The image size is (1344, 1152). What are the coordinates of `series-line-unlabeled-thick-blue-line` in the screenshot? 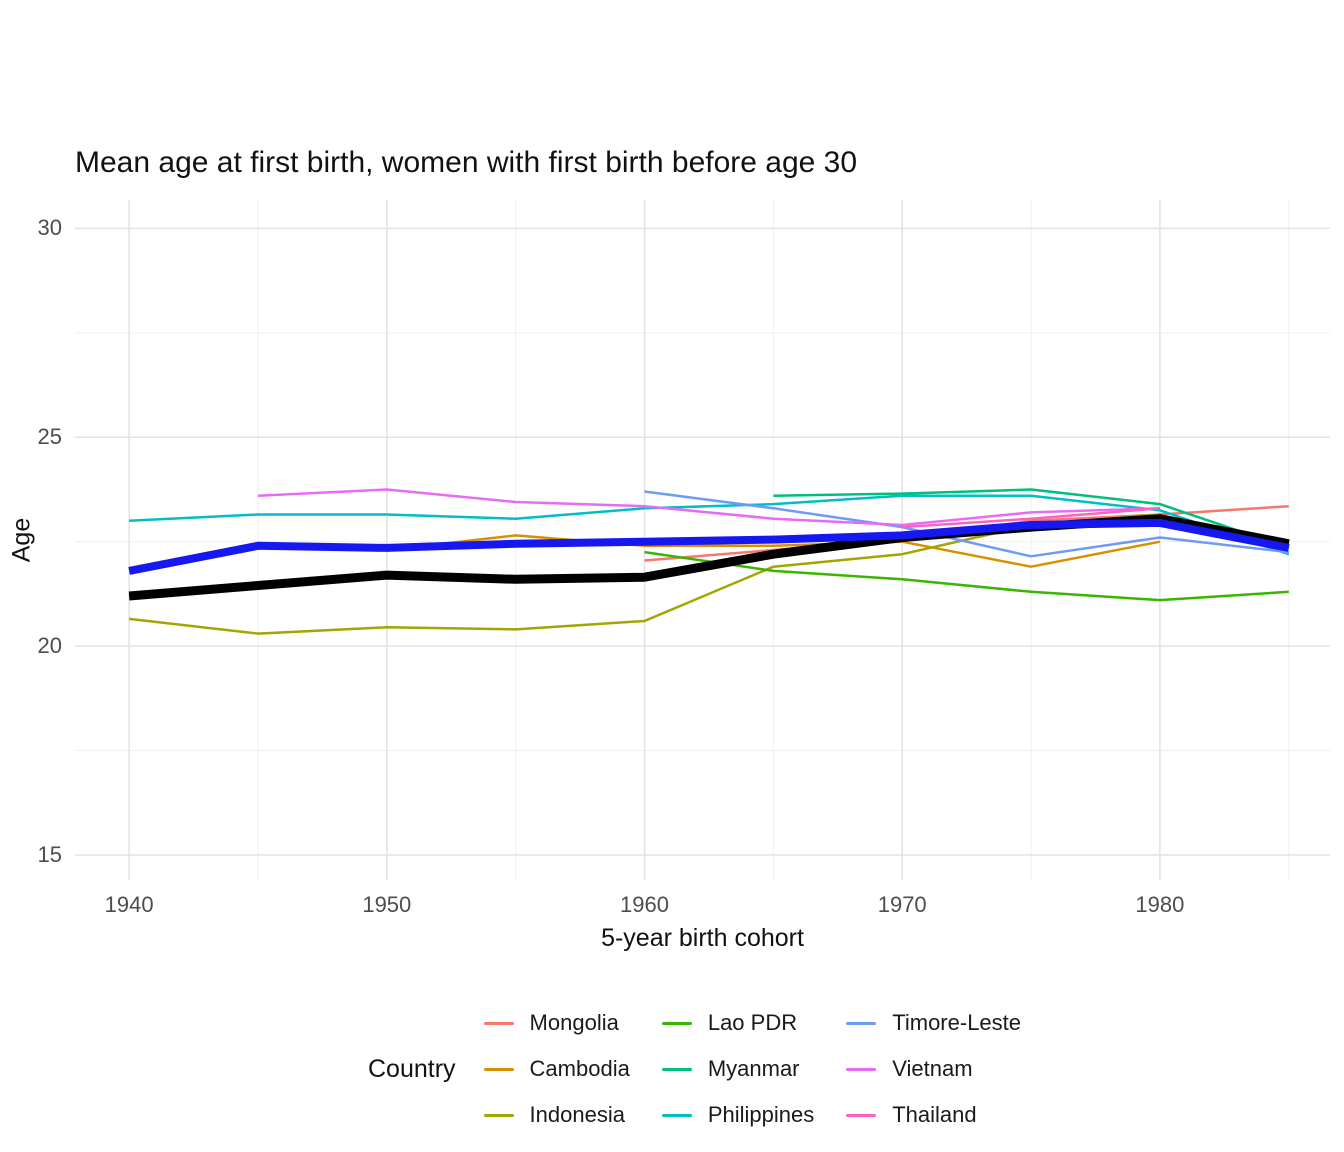 It's located at (709, 546).